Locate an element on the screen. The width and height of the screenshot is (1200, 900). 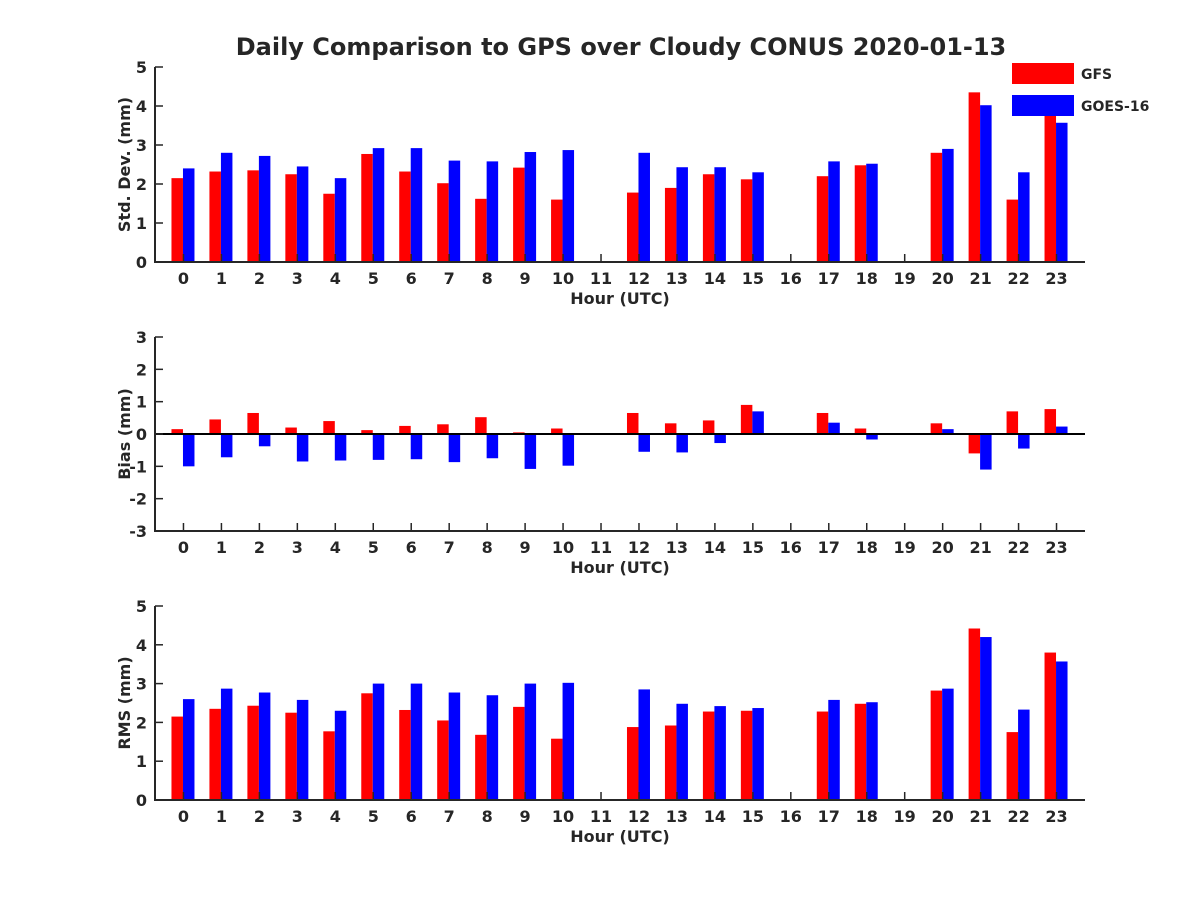
x-tick-label: 6 is located at coordinates (411, 816).